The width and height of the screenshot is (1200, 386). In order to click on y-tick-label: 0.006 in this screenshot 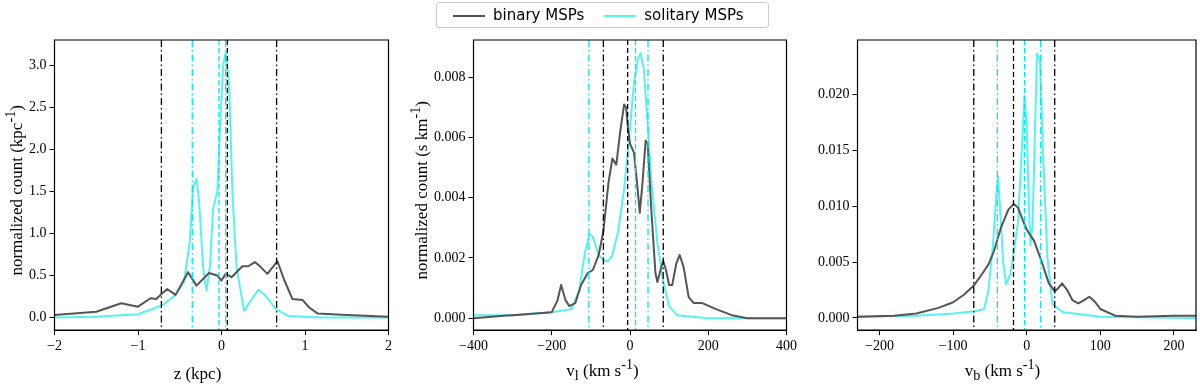, I will do `click(450, 137)`.